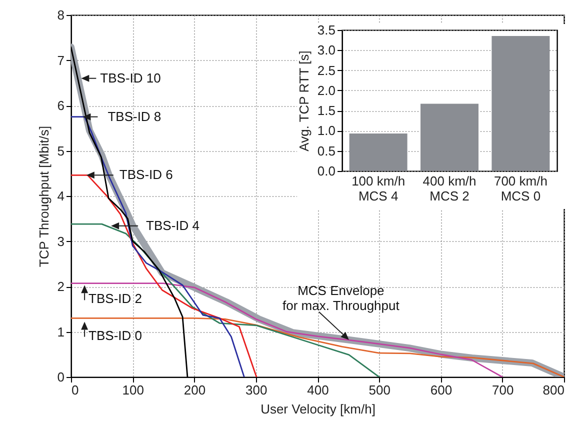  Describe the element at coordinates (60, 332) in the screenshot. I see `y-tick-label: 1` at that location.